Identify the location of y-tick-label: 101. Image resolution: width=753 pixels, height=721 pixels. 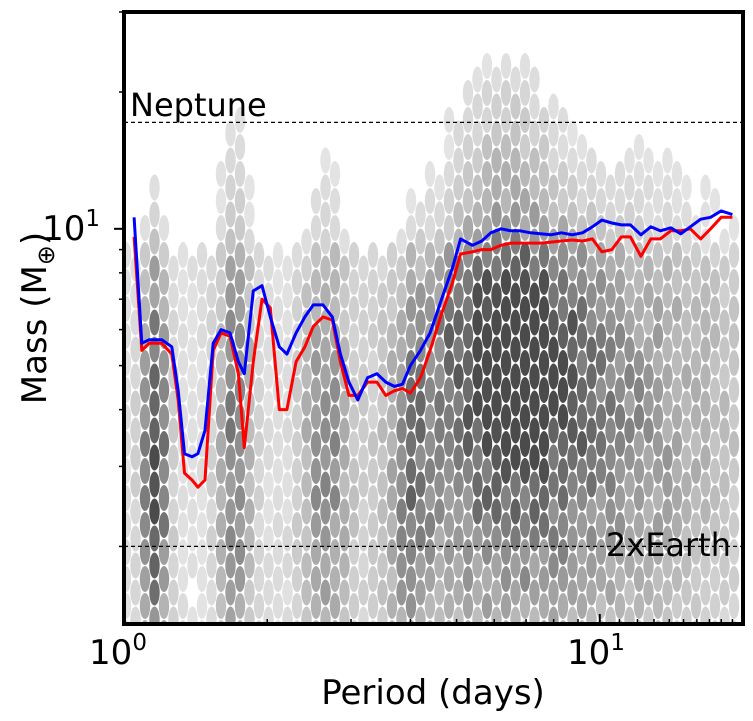
(71, 227).